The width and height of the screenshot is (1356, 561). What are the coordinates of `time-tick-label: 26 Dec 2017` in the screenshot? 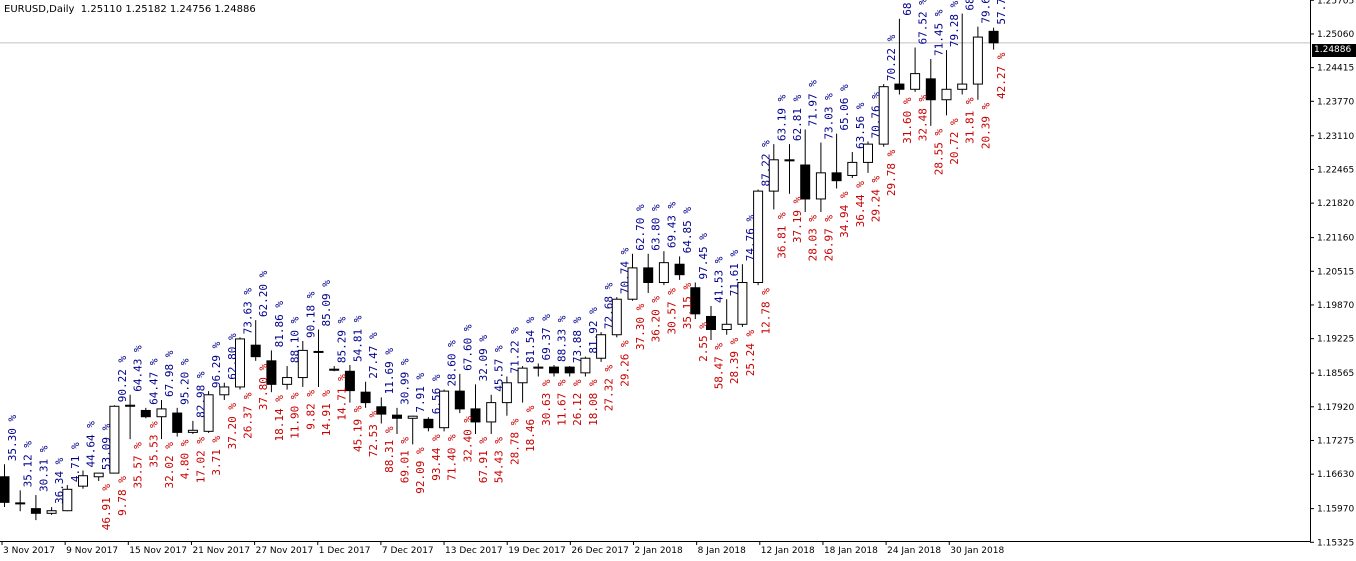 It's located at (600, 551).